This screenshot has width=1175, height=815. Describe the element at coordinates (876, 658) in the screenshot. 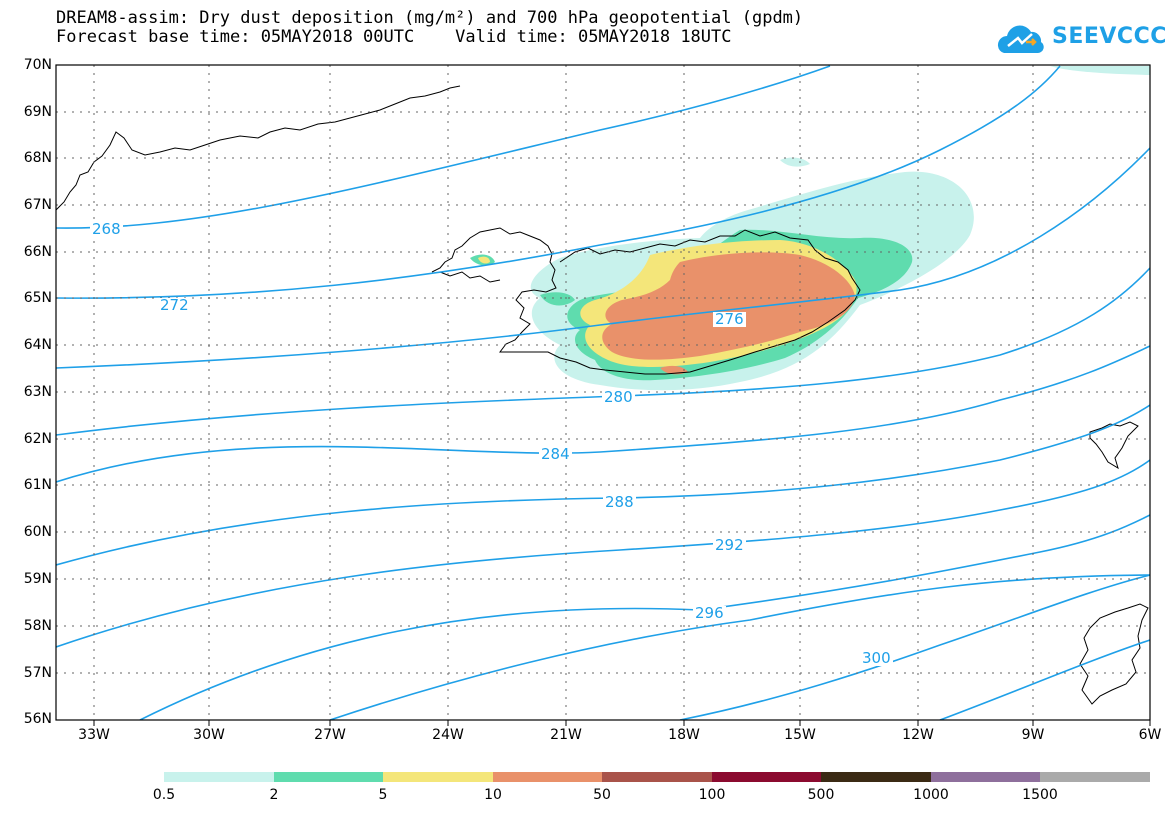

I see `contour-label: 300` at that location.